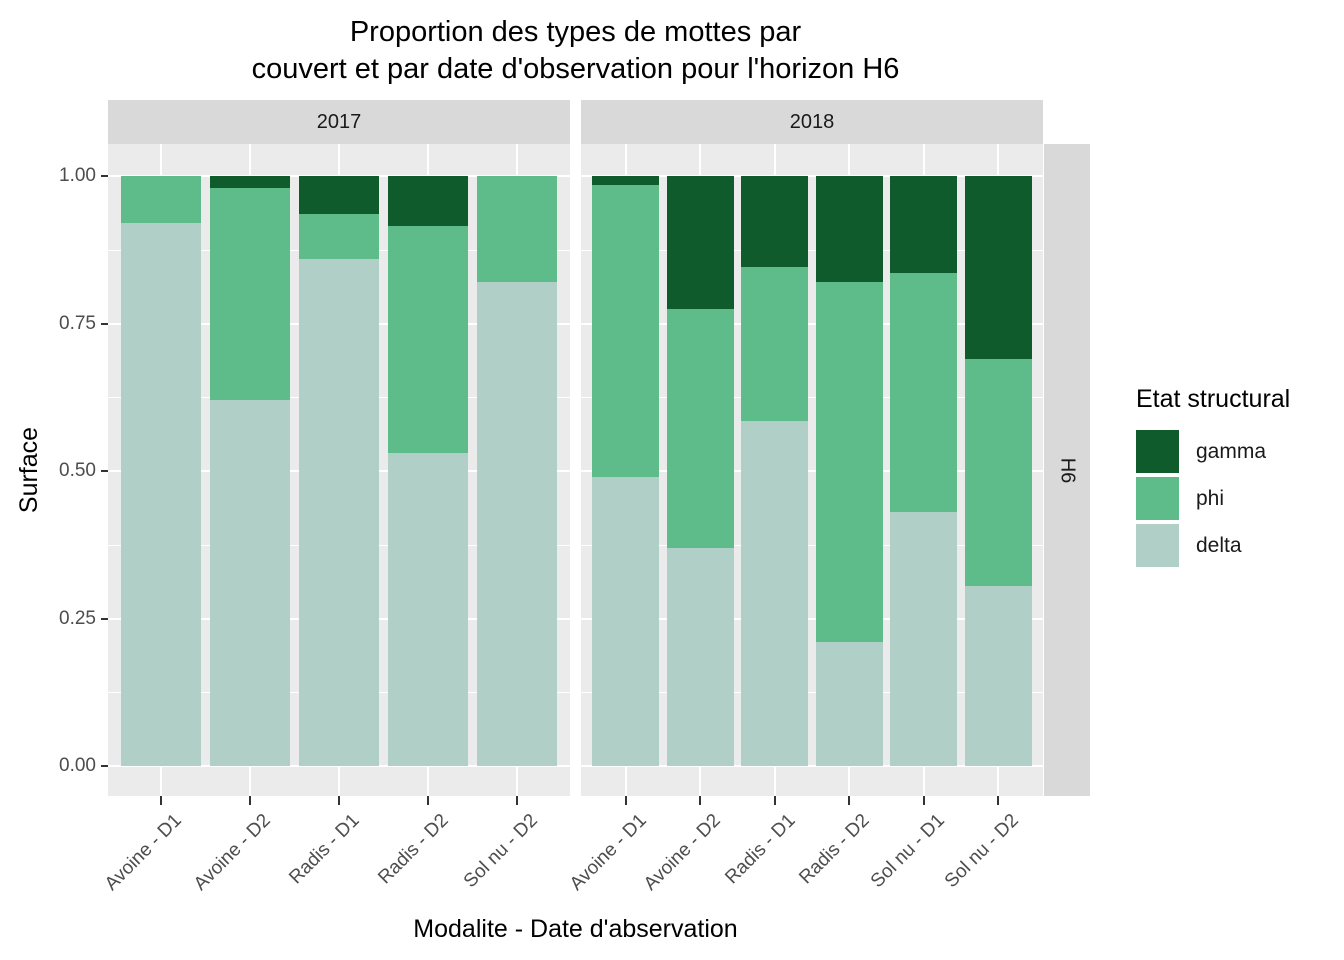  What do you see at coordinates (77, 470) in the screenshot?
I see `y-tick-label-0.50: 0.50` at bounding box center [77, 470].